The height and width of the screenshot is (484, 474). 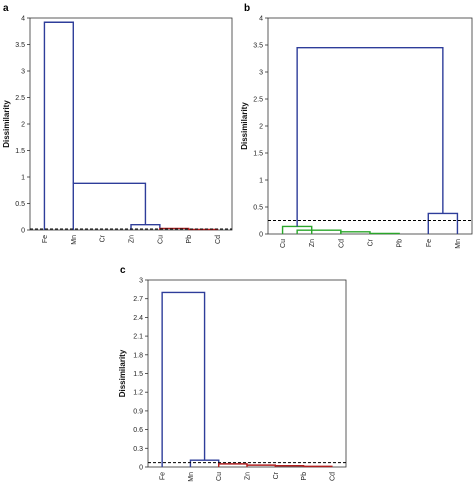 What do you see at coordinates (247, 8) in the screenshot?
I see `panel-label: b` at bounding box center [247, 8].